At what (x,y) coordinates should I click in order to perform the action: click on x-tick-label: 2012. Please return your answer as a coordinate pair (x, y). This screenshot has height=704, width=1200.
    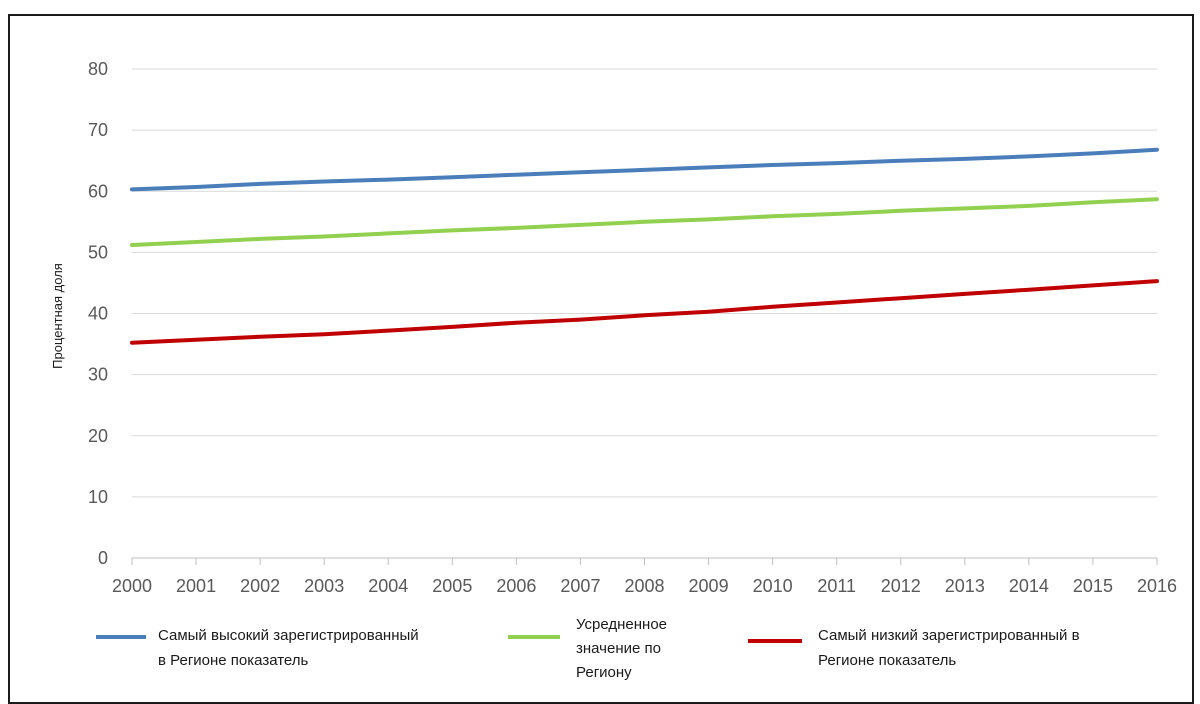
    Looking at the image, I should click on (901, 586).